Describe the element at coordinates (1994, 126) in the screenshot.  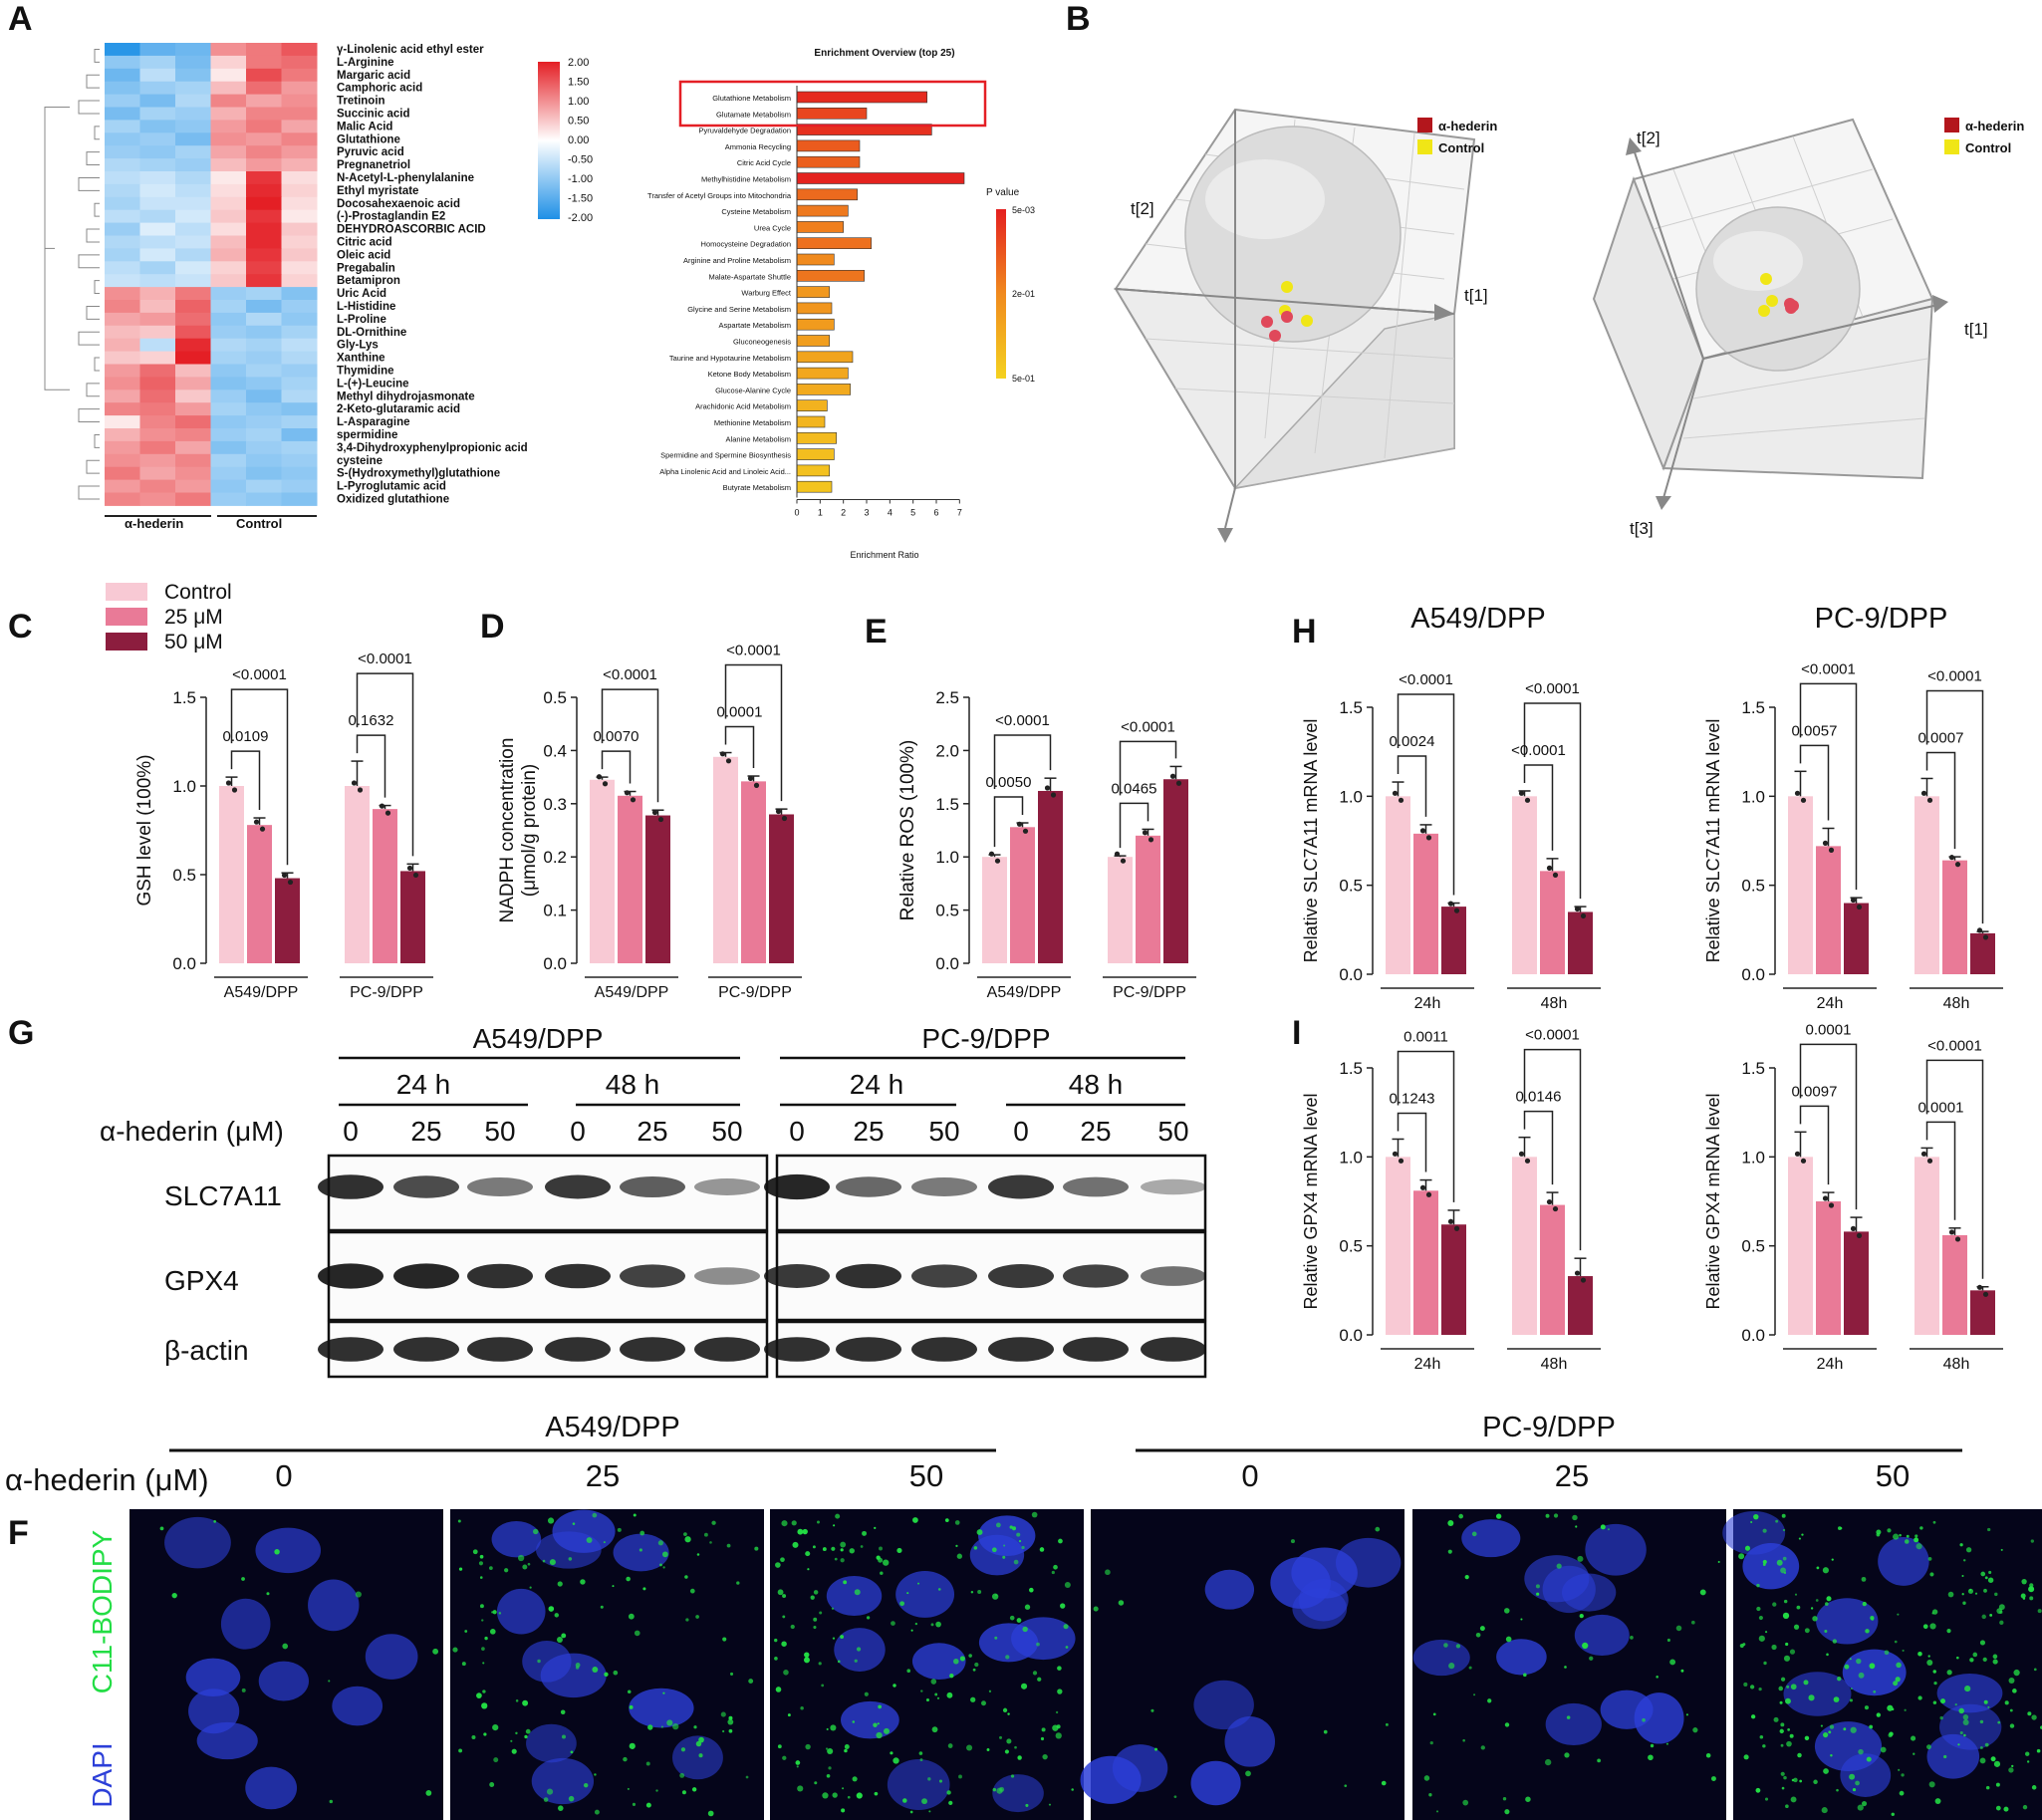
I see `svg-text: α-hederin` at that location.